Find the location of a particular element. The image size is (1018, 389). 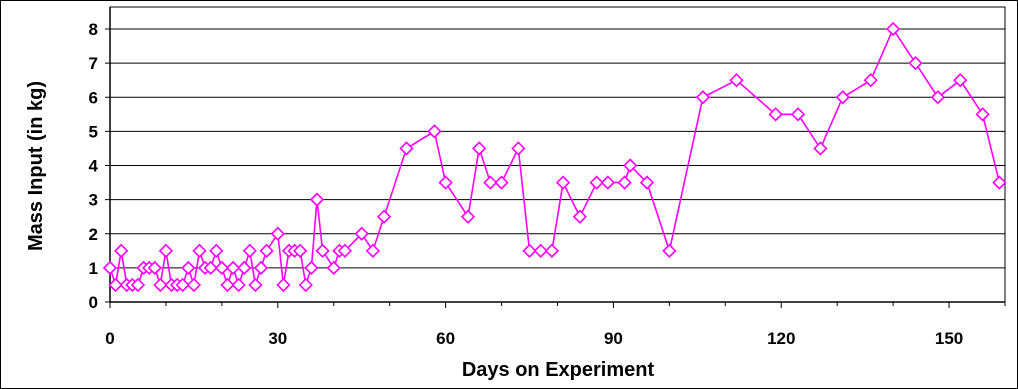

x-tick-label: 120 is located at coordinates (781, 338).